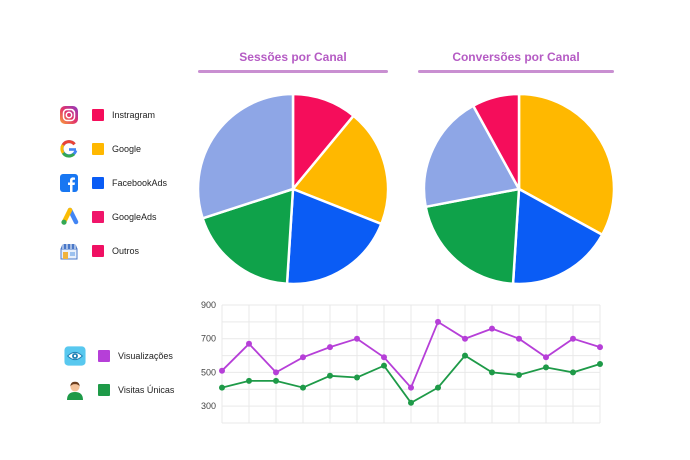 The width and height of the screenshot is (690, 460). Describe the element at coordinates (208, 305) in the screenshot. I see `y-tick-label: 900` at that location.